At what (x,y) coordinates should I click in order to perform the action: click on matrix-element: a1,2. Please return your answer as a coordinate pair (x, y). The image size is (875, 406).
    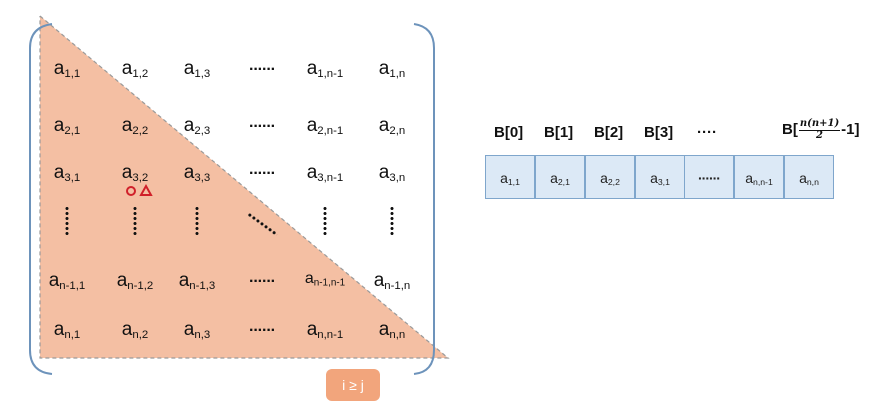
    Looking at the image, I should click on (135, 69).